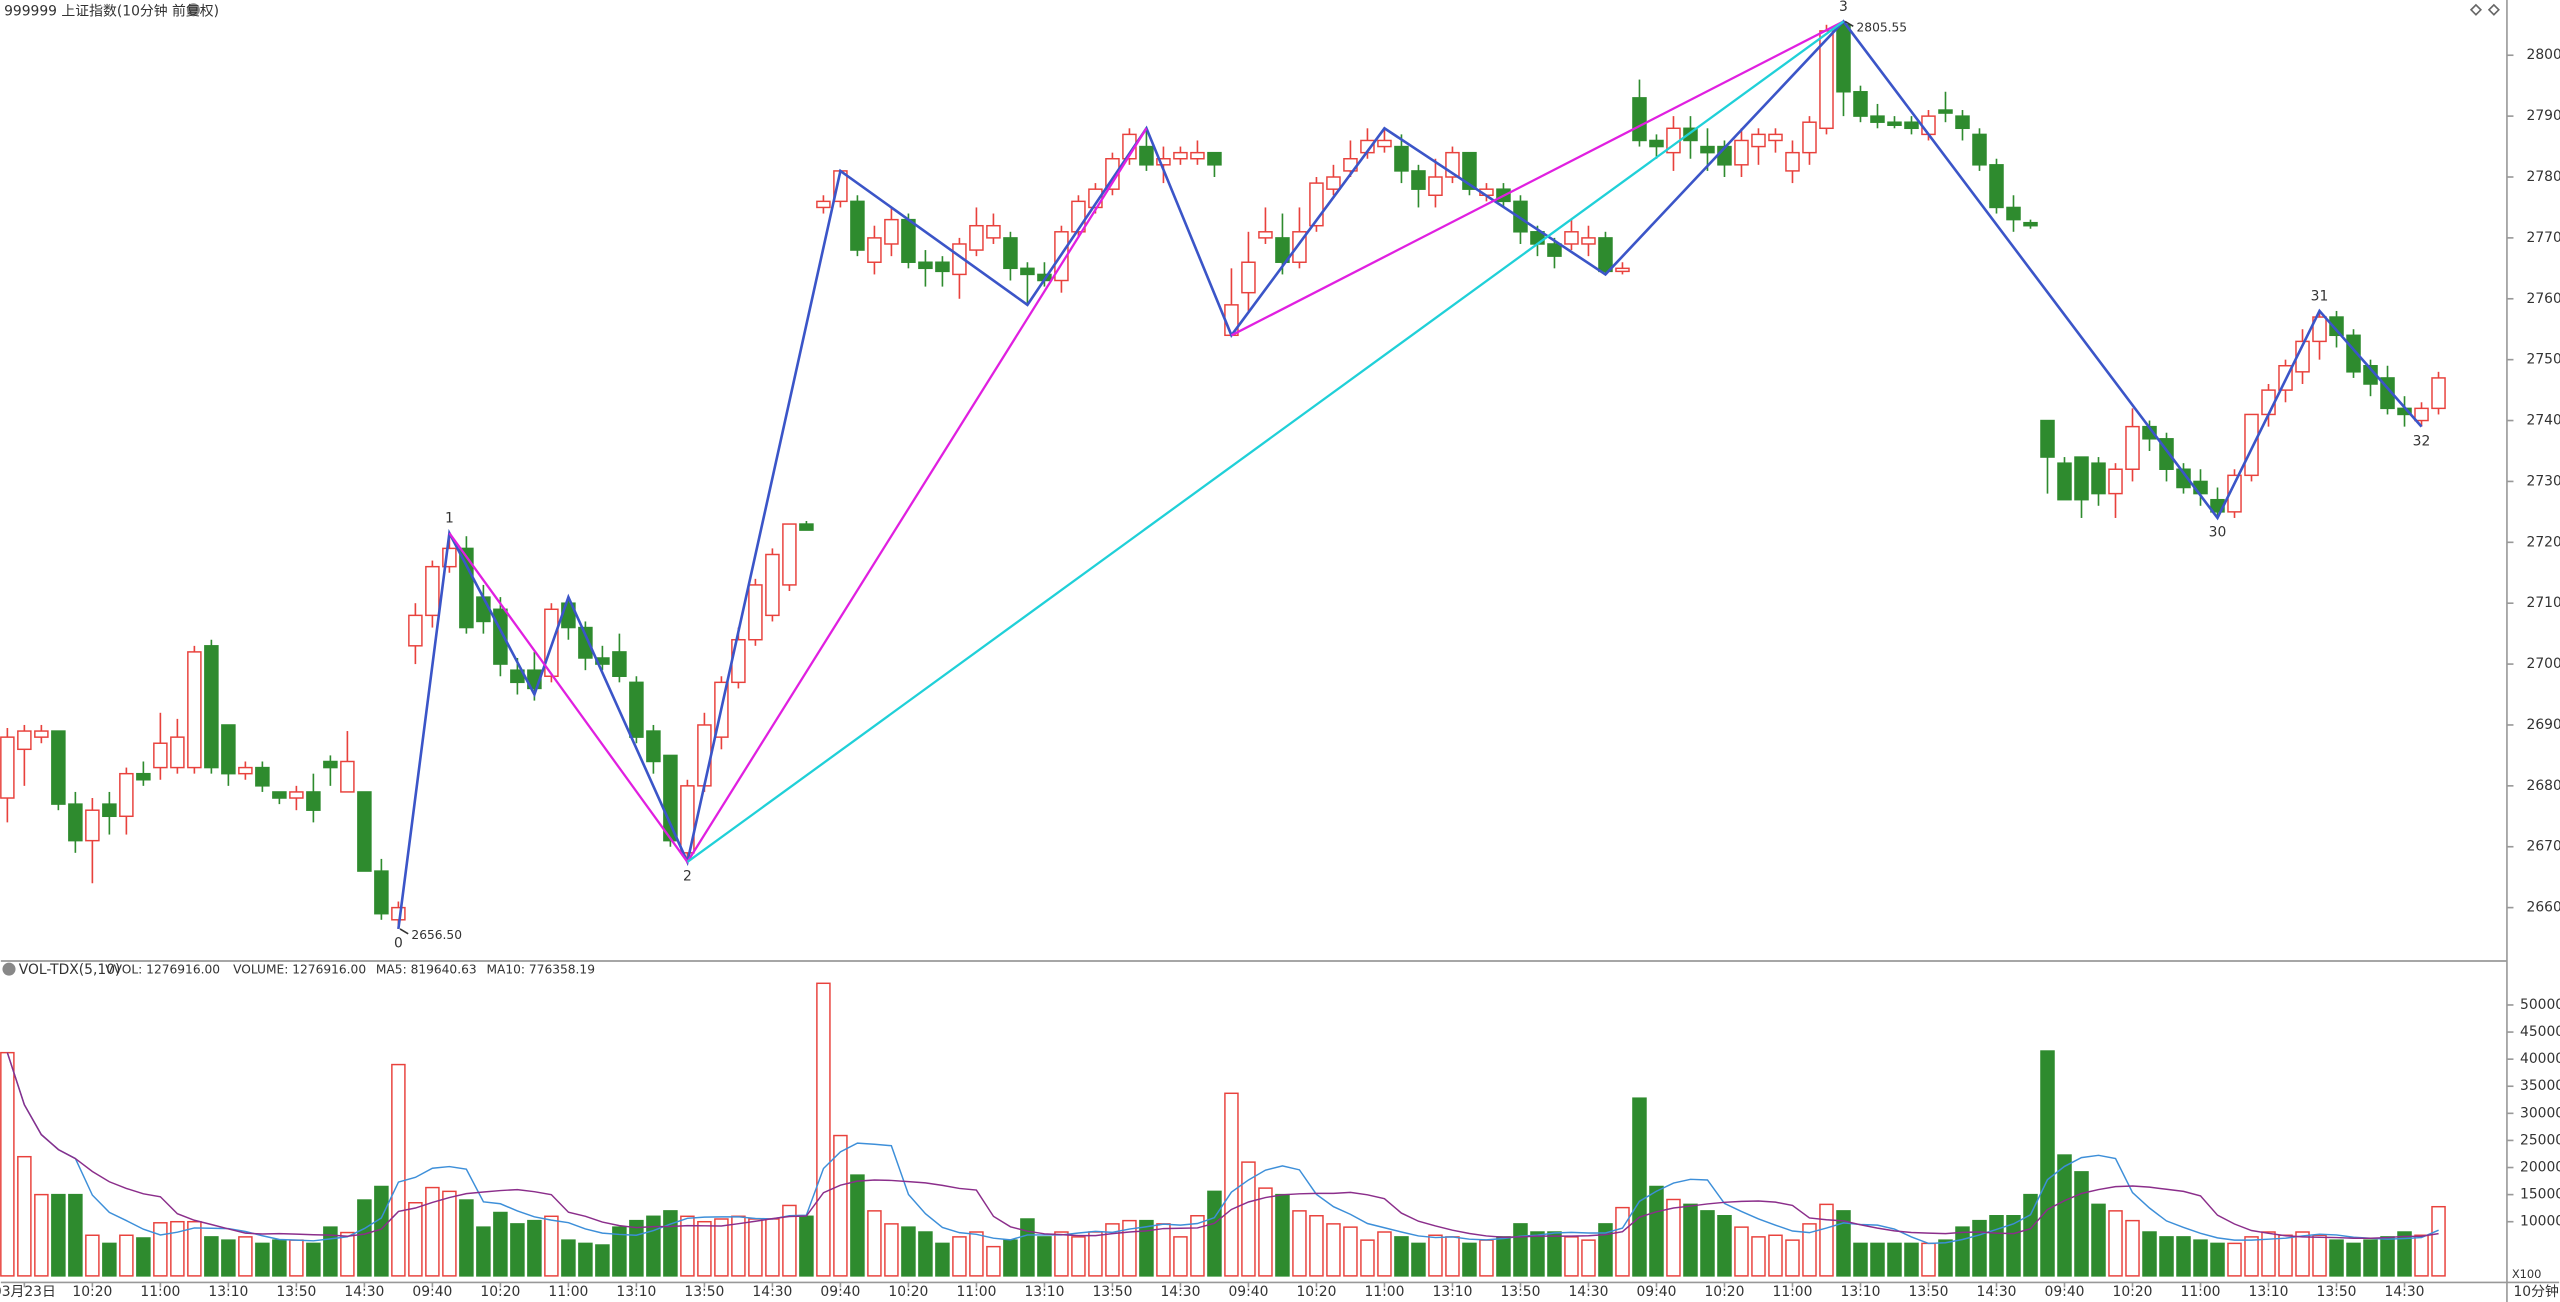 The height and width of the screenshot is (1302, 2560). Describe the element at coordinates (9, 969) in the screenshot. I see `indicator-icon` at that location.